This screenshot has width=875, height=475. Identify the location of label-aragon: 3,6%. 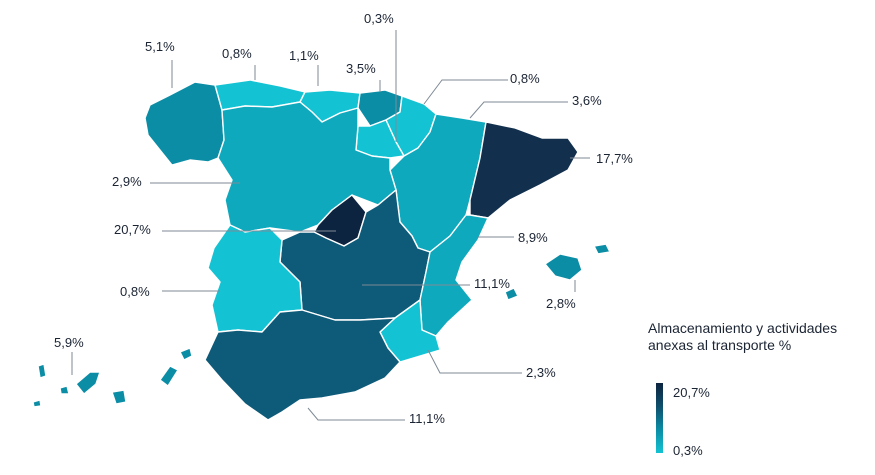
(587, 100).